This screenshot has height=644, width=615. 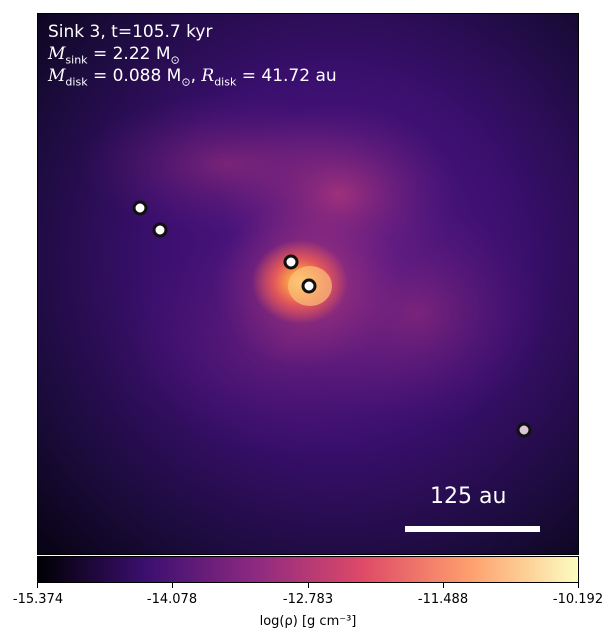 What do you see at coordinates (308, 621) in the screenshot?
I see `colorbar-title: log(ρ) [g cm⁻³]` at bounding box center [308, 621].